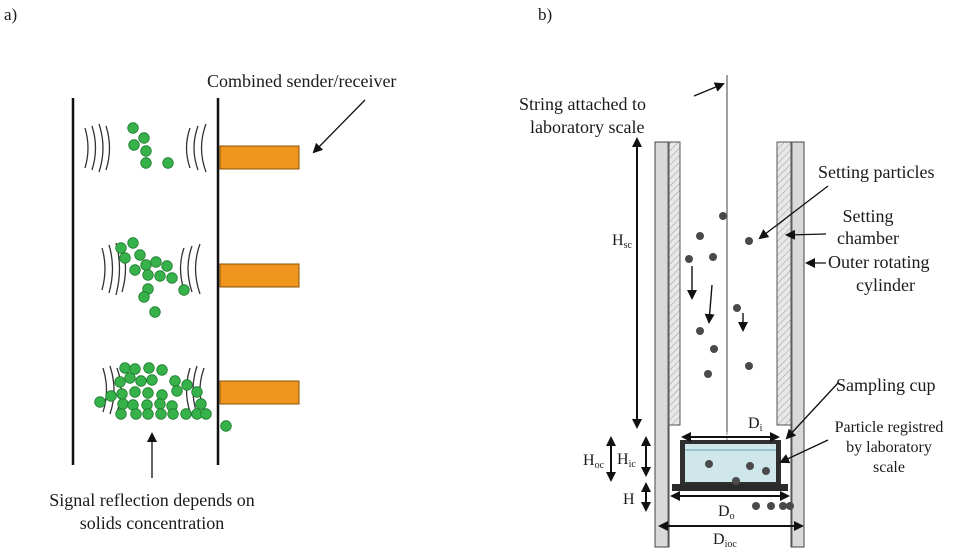 The width and height of the screenshot is (971, 553). What do you see at coordinates (152, 523) in the screenshot?
I see `caption-line-2: solids concentration` at bounding box center [152, 523].